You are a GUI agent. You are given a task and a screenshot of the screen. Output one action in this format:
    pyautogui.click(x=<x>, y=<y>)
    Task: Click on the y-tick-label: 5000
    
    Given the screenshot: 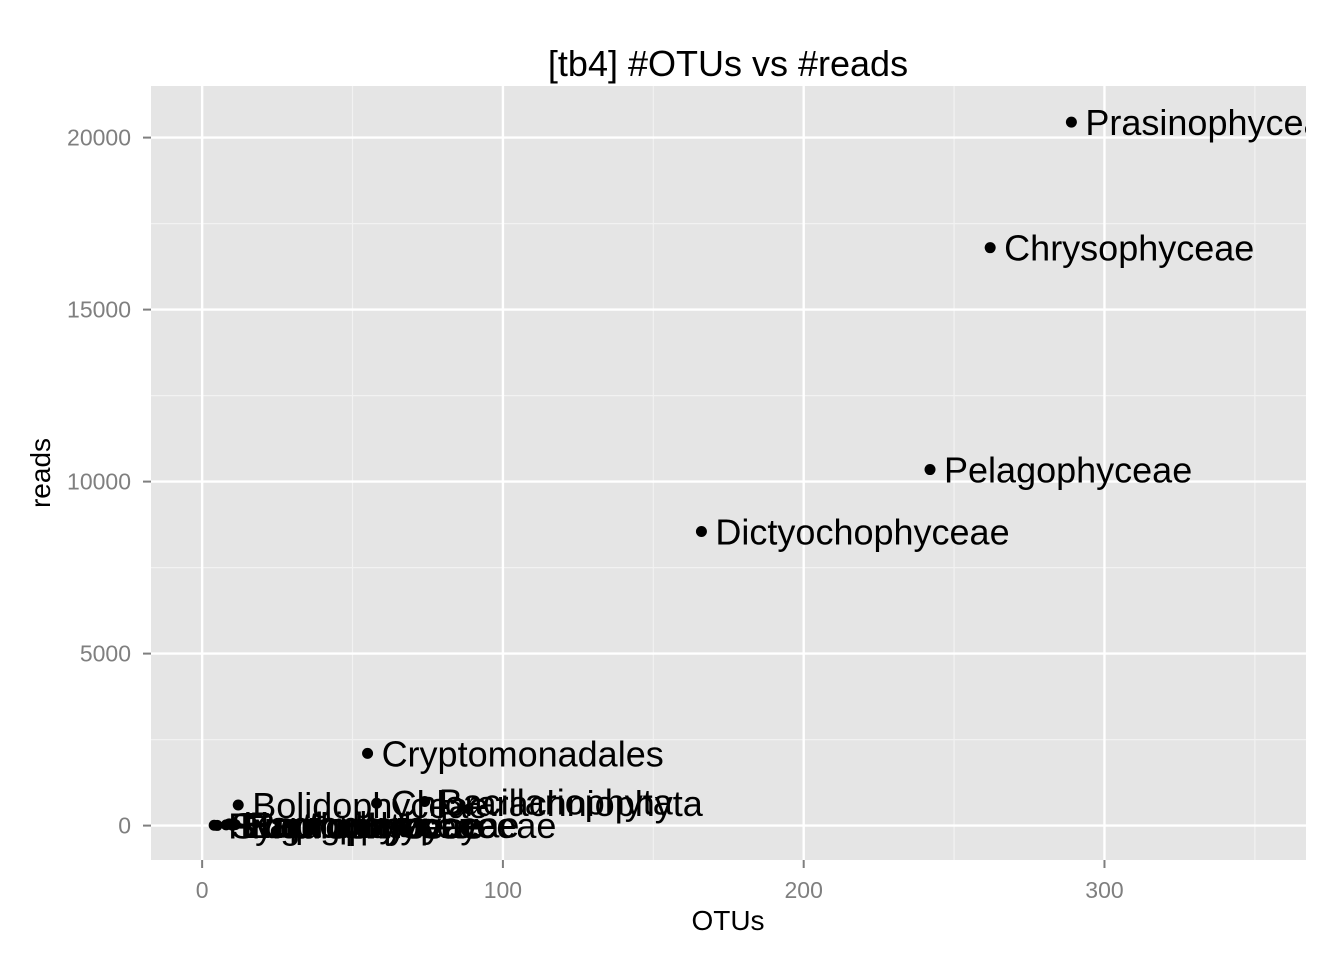 What is the action you would take?
    pyautogui.click(x=105, y=654)
    